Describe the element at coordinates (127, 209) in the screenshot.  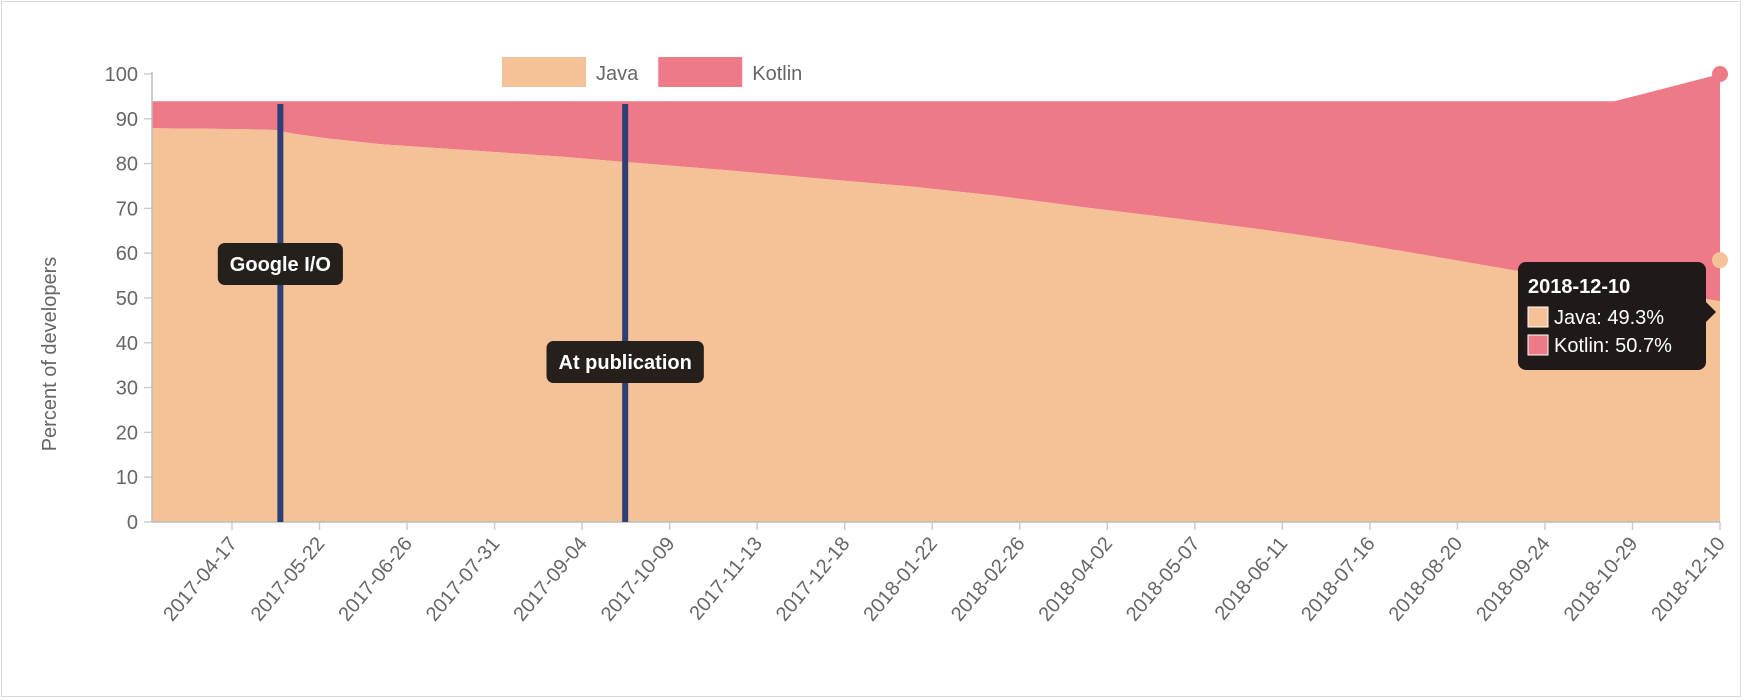
I see `y-tick-label: 70` at that location.